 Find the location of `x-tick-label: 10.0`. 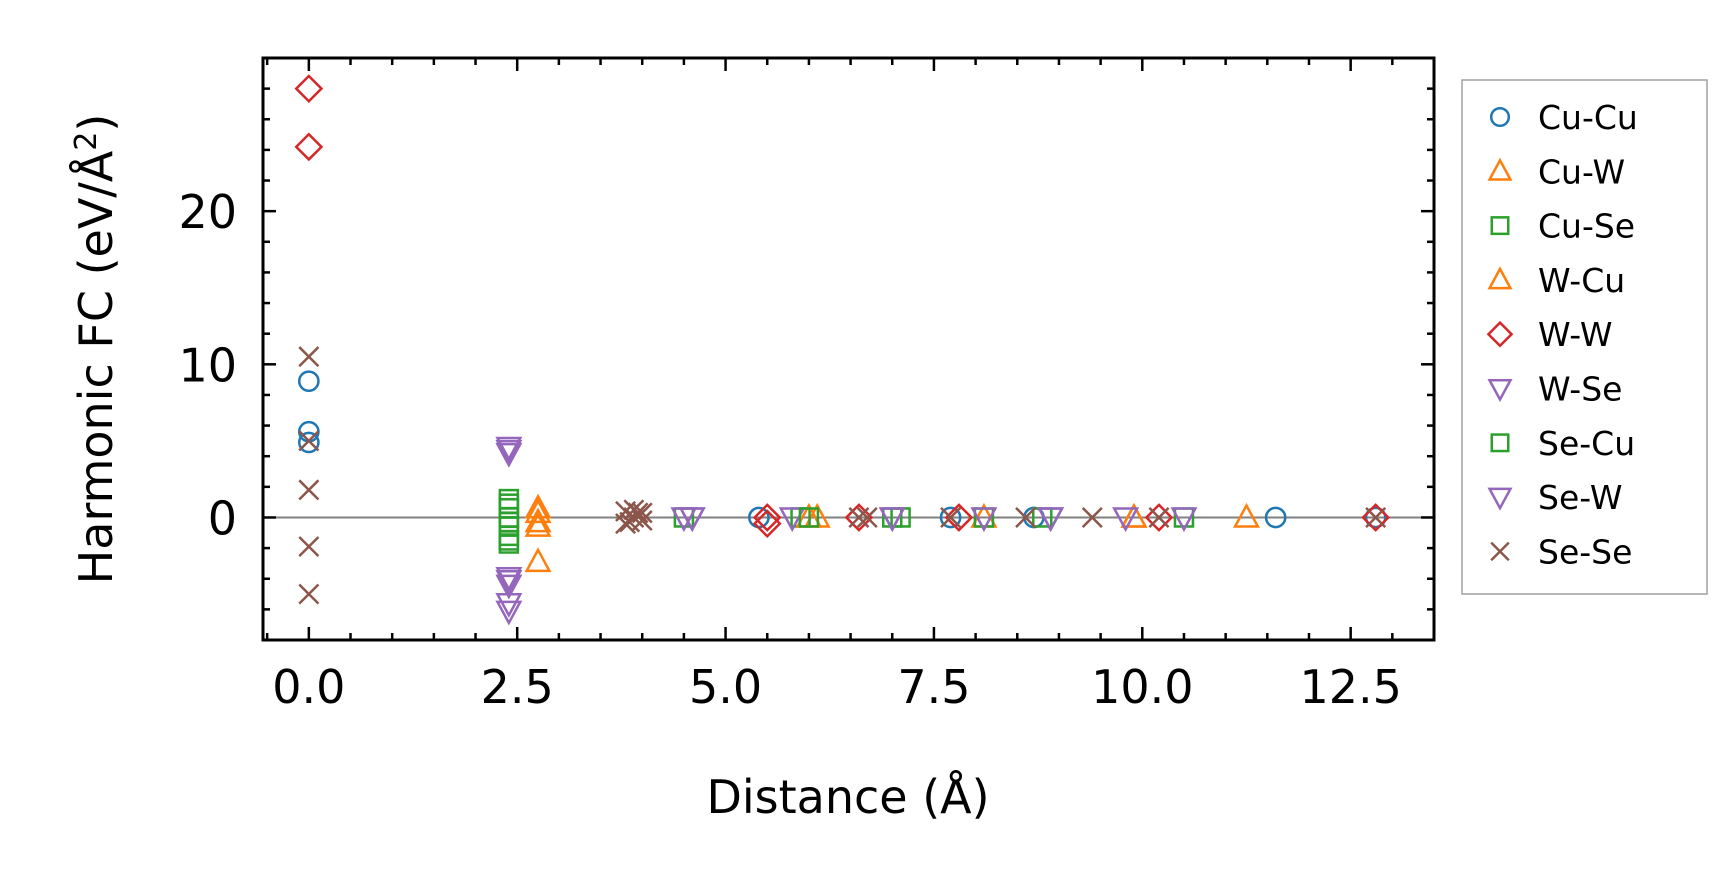

x-tick-label: 10.0 is located at coordinates (1142, 687).